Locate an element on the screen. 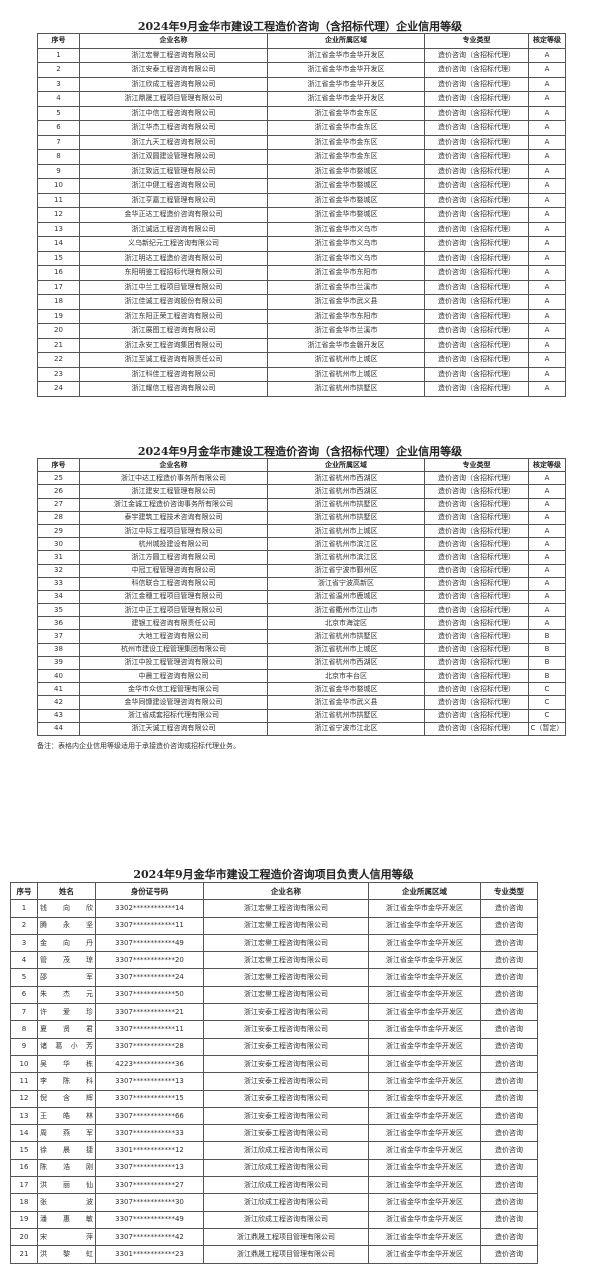  table-cell: 4223************36 is located at coordinates (149, 1064).